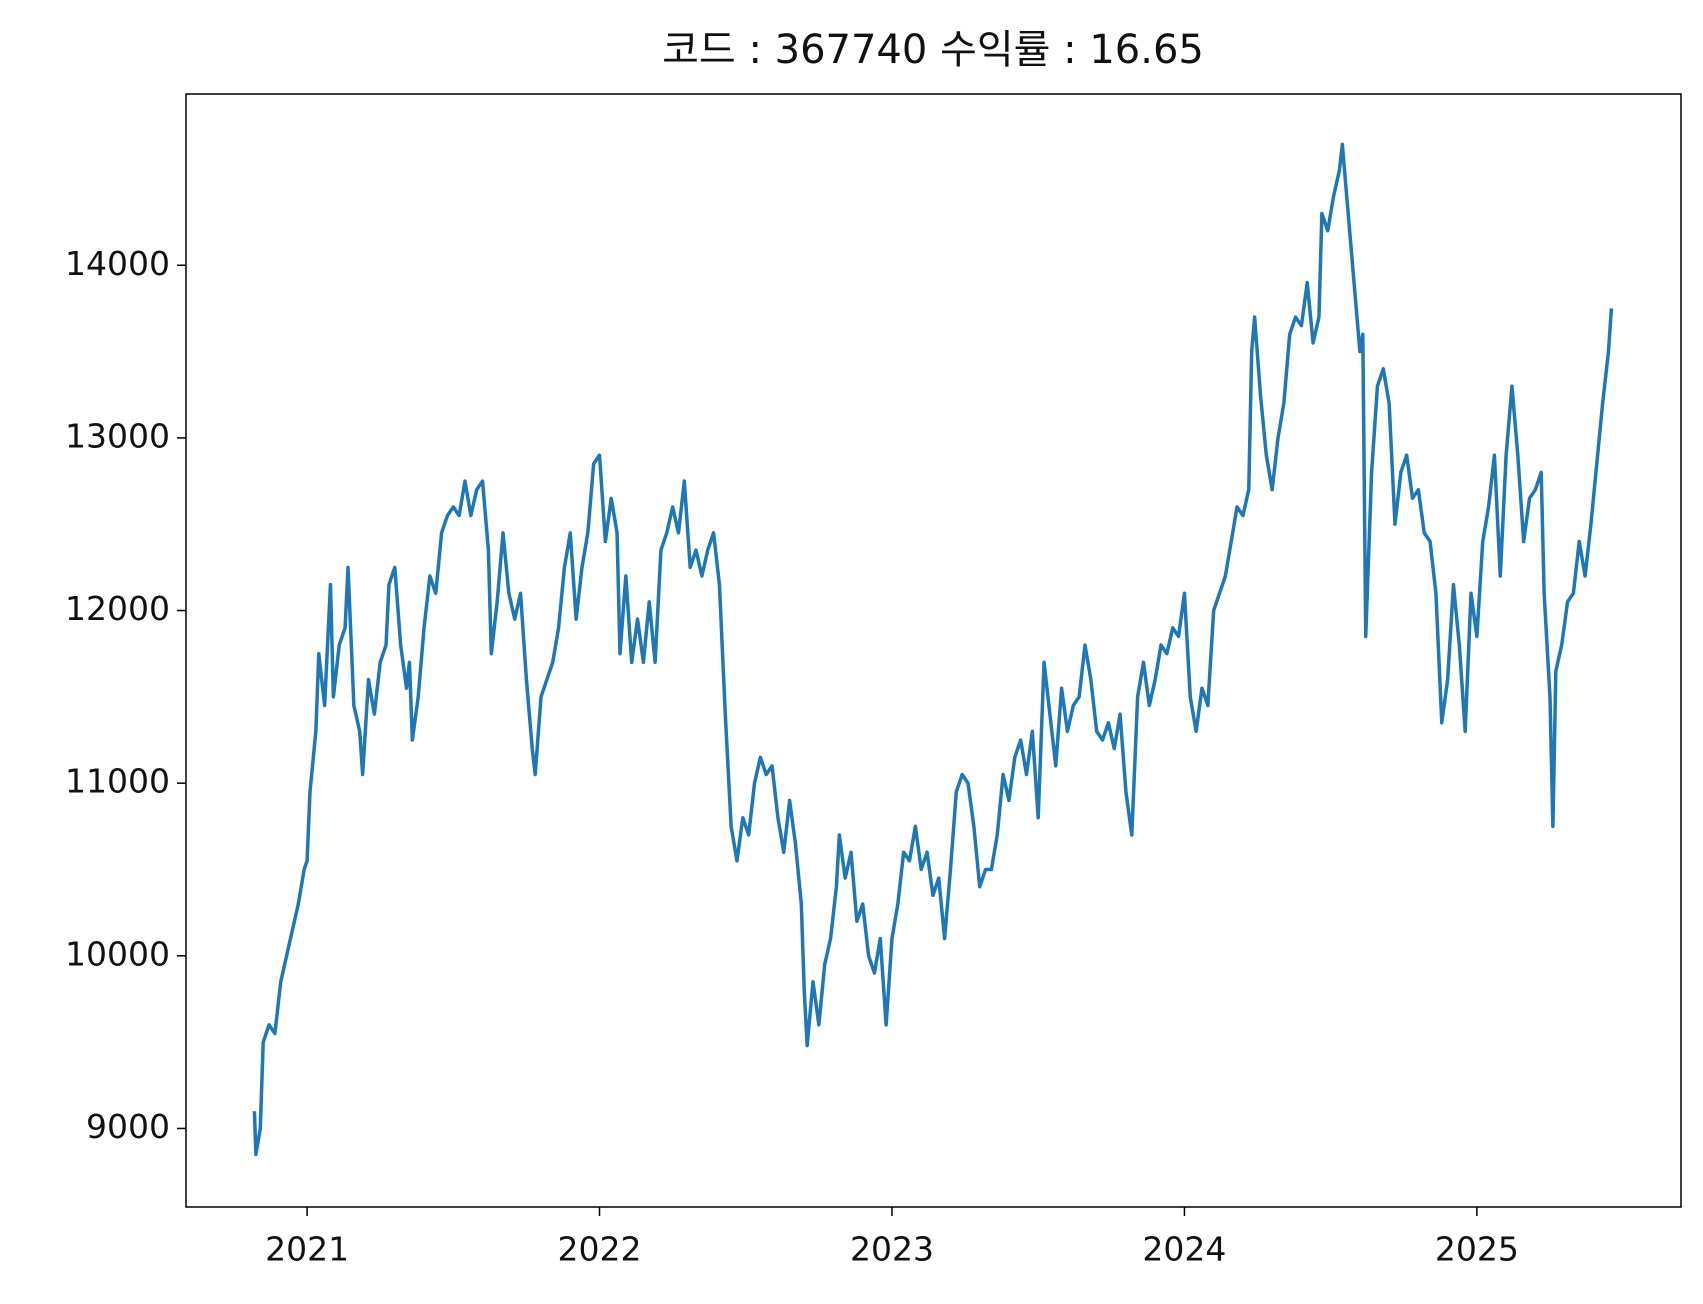  Describe the element at coordinates (117, 608) in the screenshot. I see `y-tick-label: 12000` at that location.